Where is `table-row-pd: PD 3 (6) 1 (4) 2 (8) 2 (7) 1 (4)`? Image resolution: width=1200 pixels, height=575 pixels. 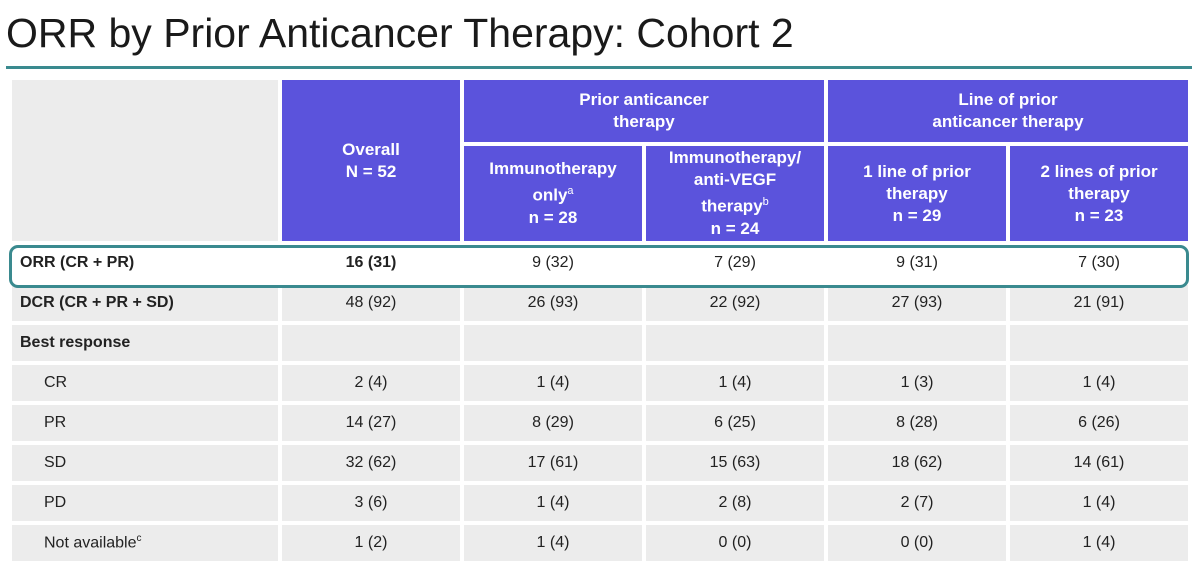
table-row-pd: PD 3 (6) 1 (4) 2 (8) 2 (7) 1 (4) is located at coordinates (600, 503).